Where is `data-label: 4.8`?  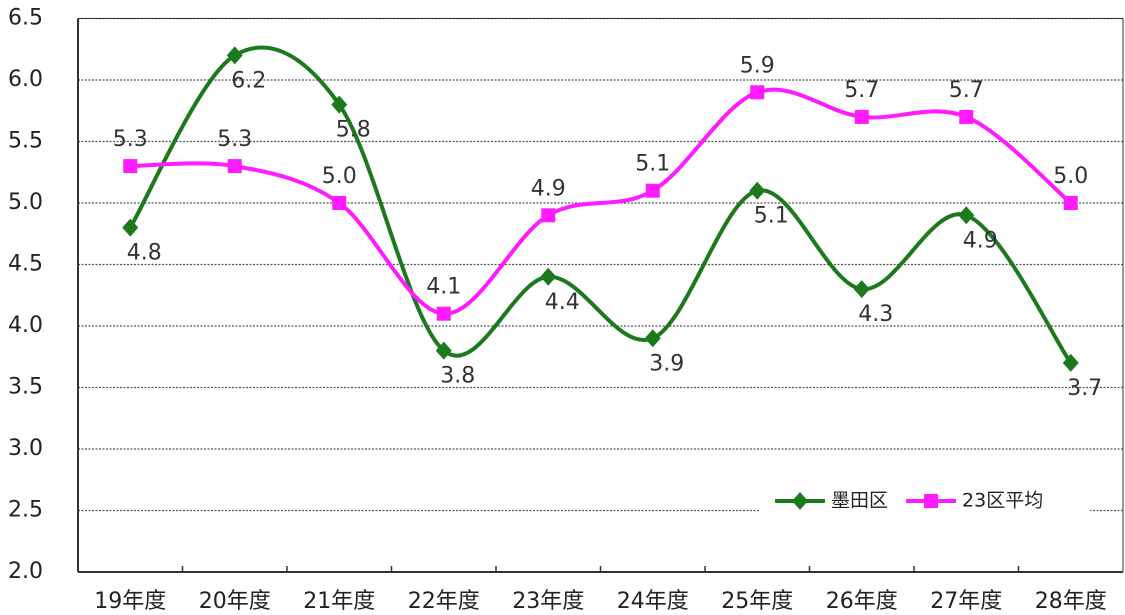 data-label: 4.8 is located at coordinates (144, 253).